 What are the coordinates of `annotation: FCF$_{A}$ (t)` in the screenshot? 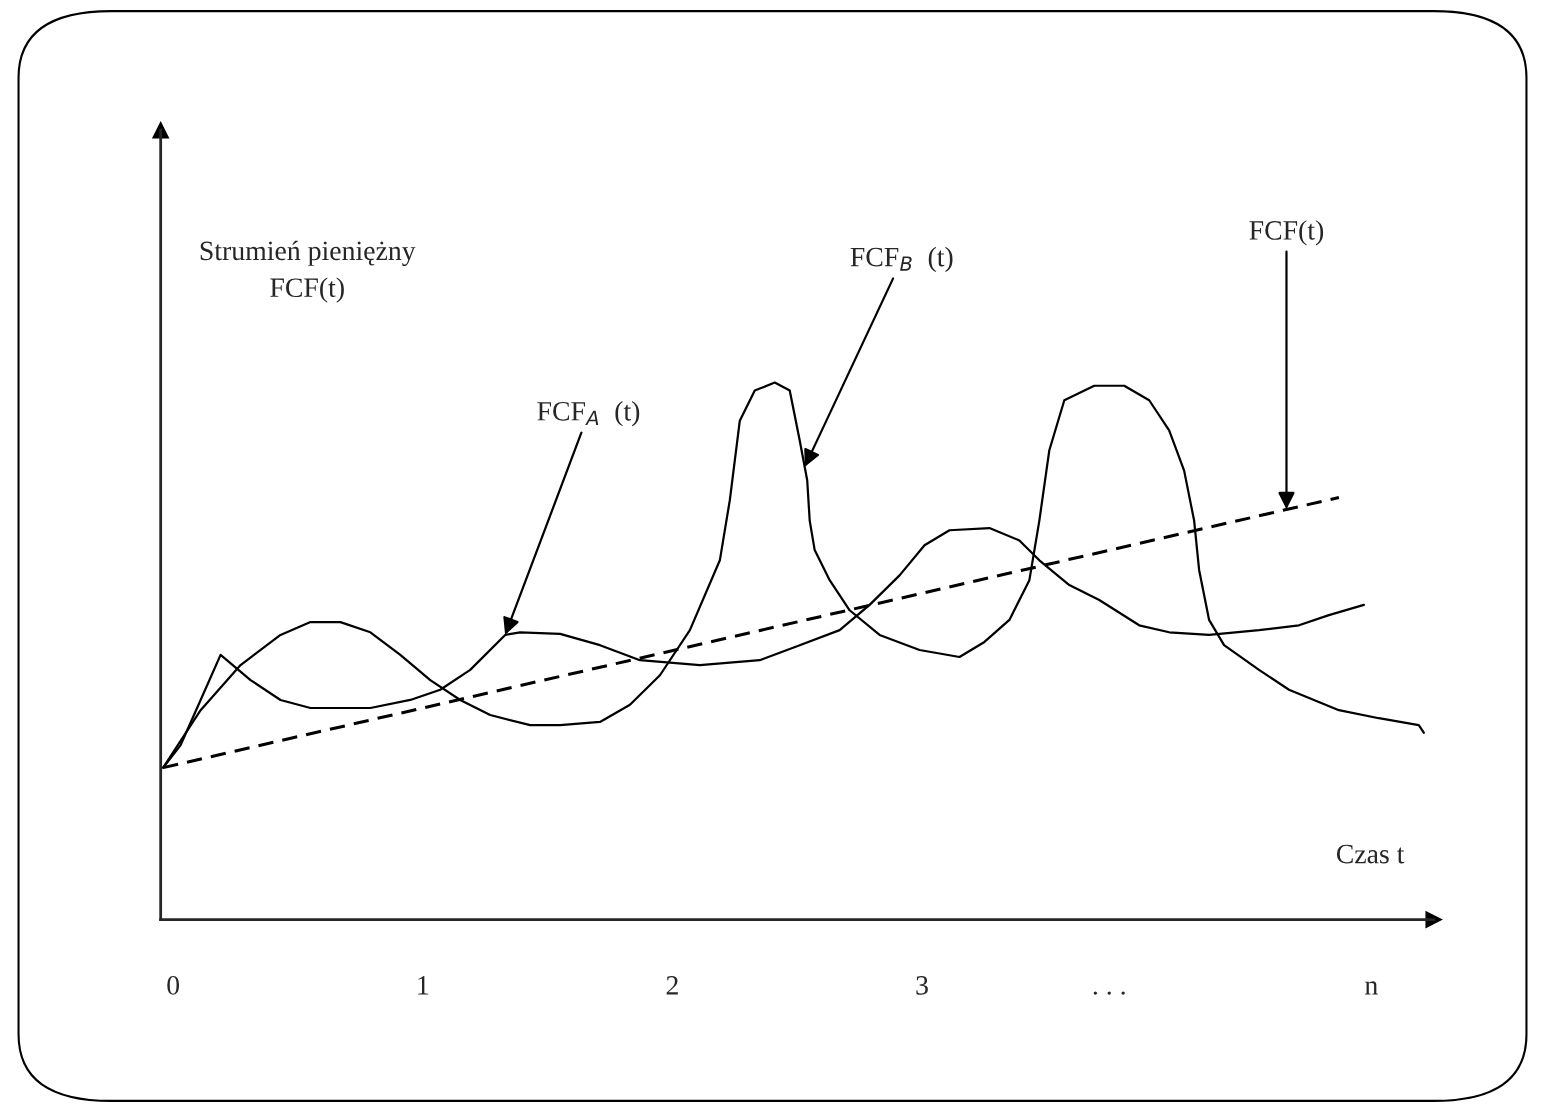 It's located at (588, 414).